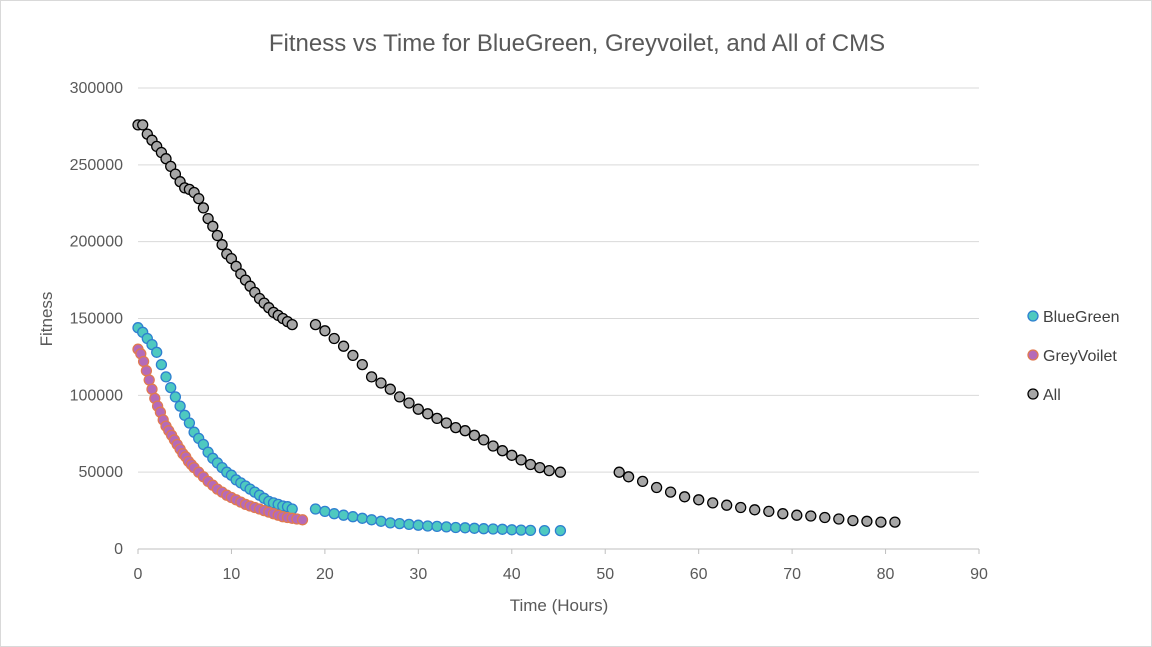 Image resolution: width=1152 pixels, height=647 pixels. I want to click on legend-label: All, so click(1052, 395).